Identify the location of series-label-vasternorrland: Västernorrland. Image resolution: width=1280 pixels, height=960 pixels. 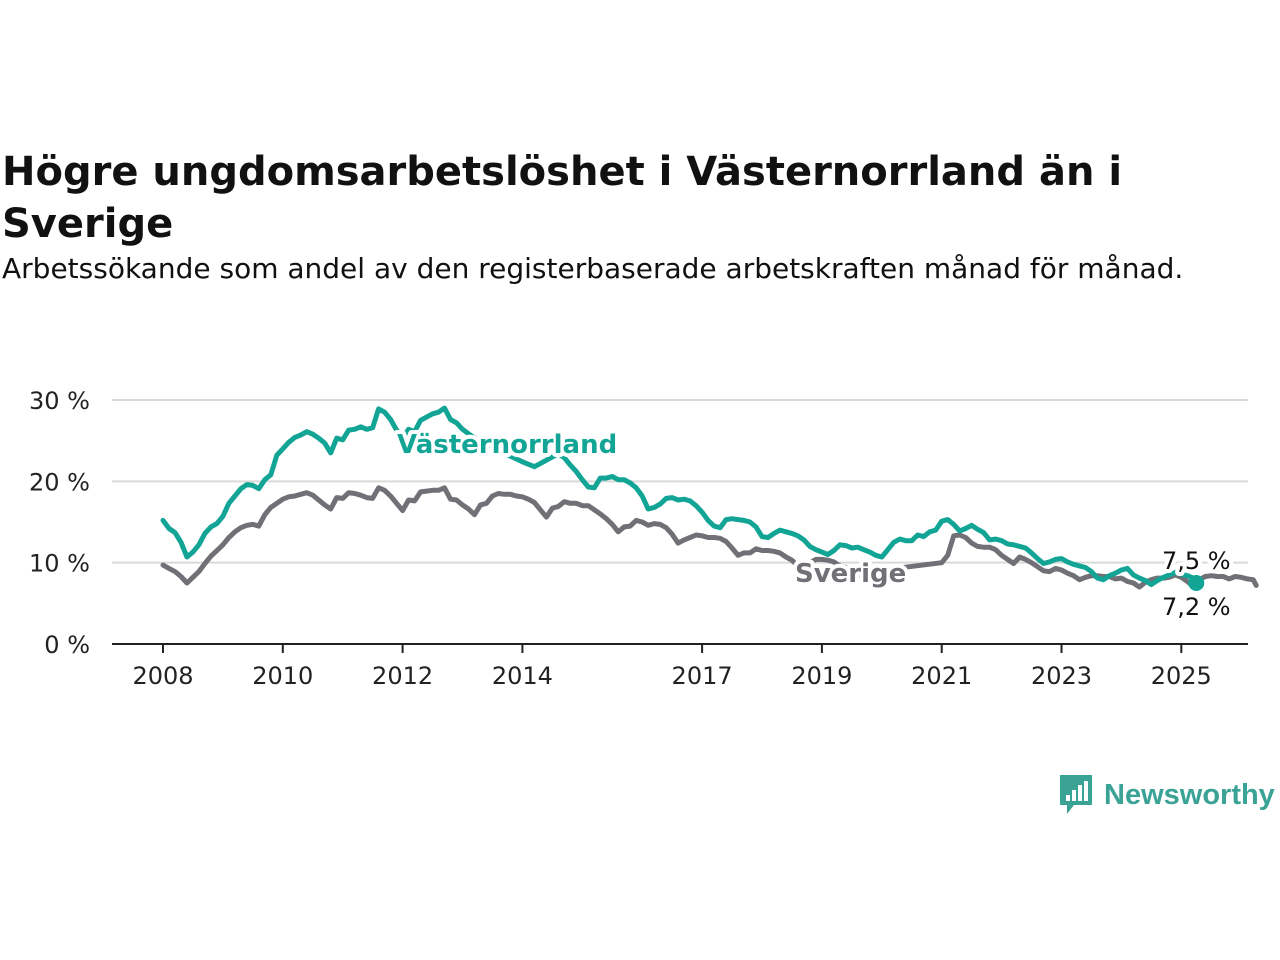
(507, 445).